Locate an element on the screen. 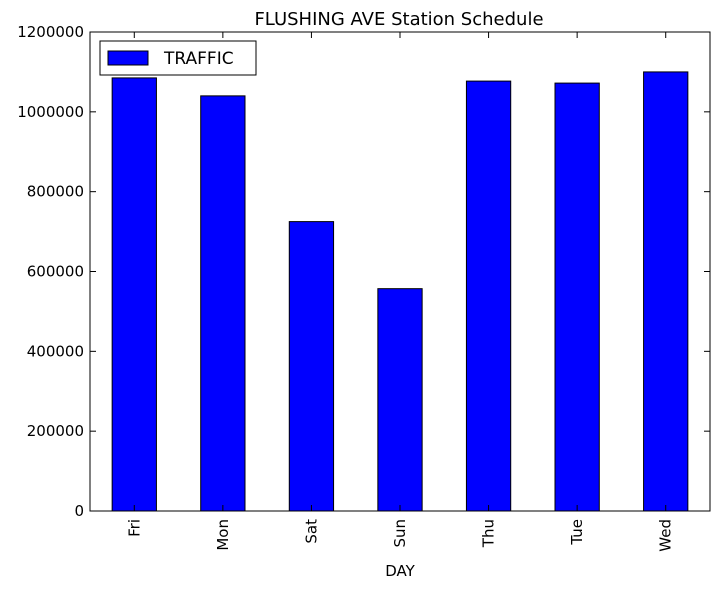 Image resolution: width=719 pixels, height=589 pixels. bar-tue is located at coordinates (577, 297).